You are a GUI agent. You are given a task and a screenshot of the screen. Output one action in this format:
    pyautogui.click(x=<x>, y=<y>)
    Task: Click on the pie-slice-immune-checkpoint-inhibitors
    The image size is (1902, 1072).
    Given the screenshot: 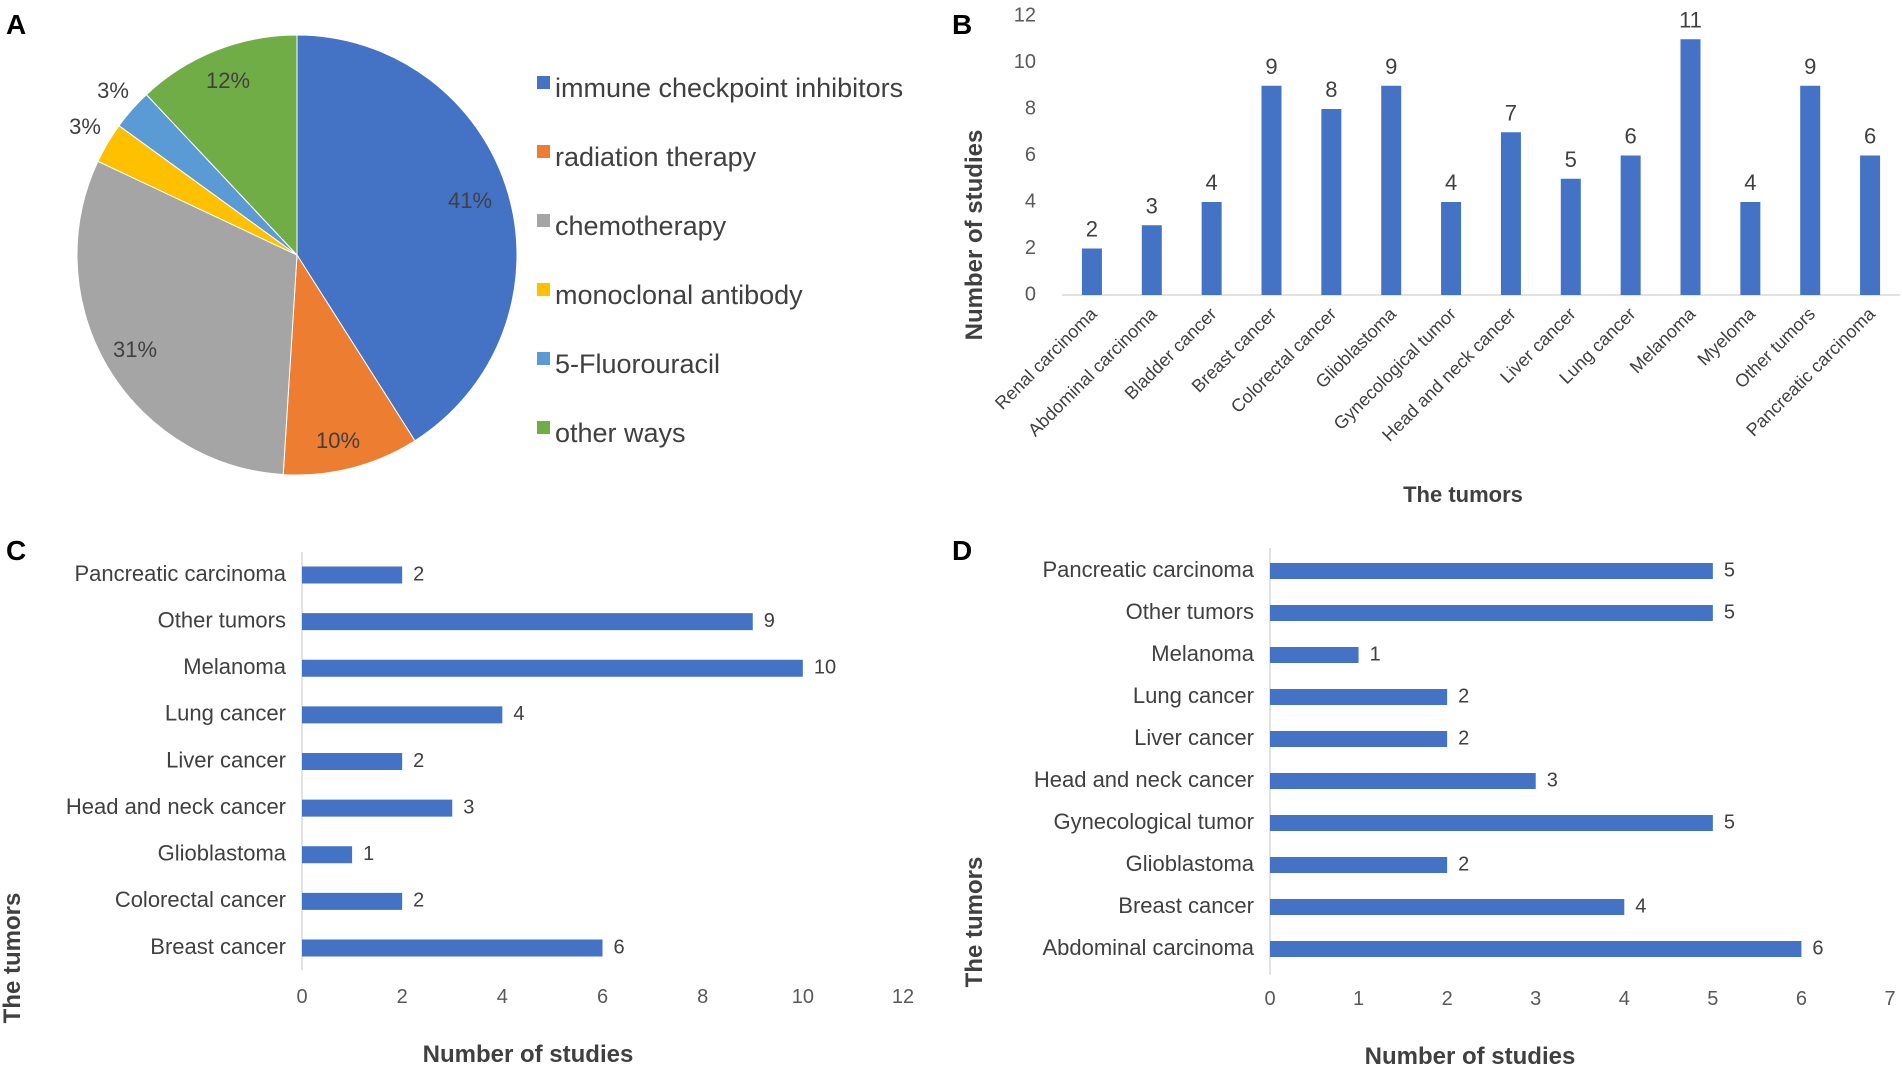 What is the action you would take?
    pyautogui.click(x=407, y=238)
    